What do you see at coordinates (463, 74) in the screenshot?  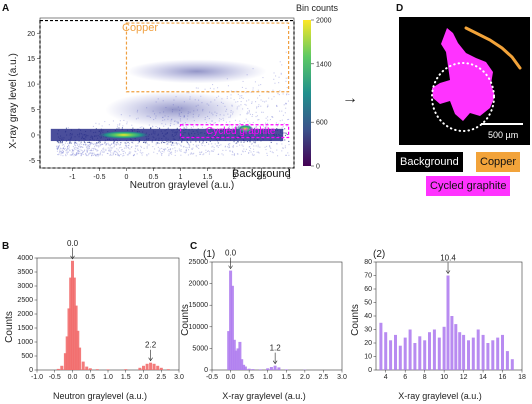 I see `panel-d: D 500 µm` at bounding box center [463, 74].